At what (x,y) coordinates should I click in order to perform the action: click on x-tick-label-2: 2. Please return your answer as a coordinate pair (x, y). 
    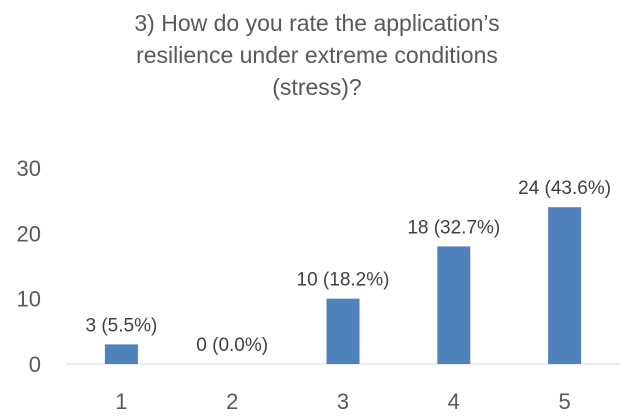
    Looking at the image, I should click on (232, 401).